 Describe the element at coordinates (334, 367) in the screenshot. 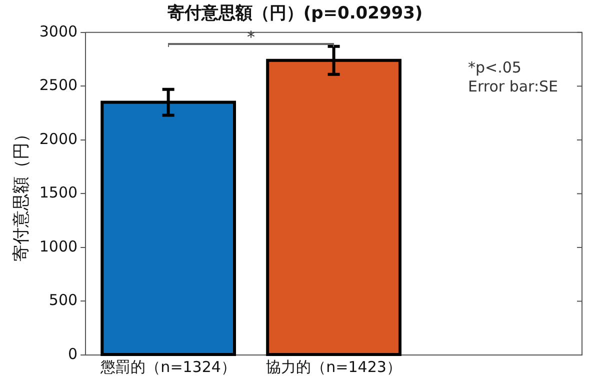

I see `x-tick-label: 協力的（n=1423）` at that location.